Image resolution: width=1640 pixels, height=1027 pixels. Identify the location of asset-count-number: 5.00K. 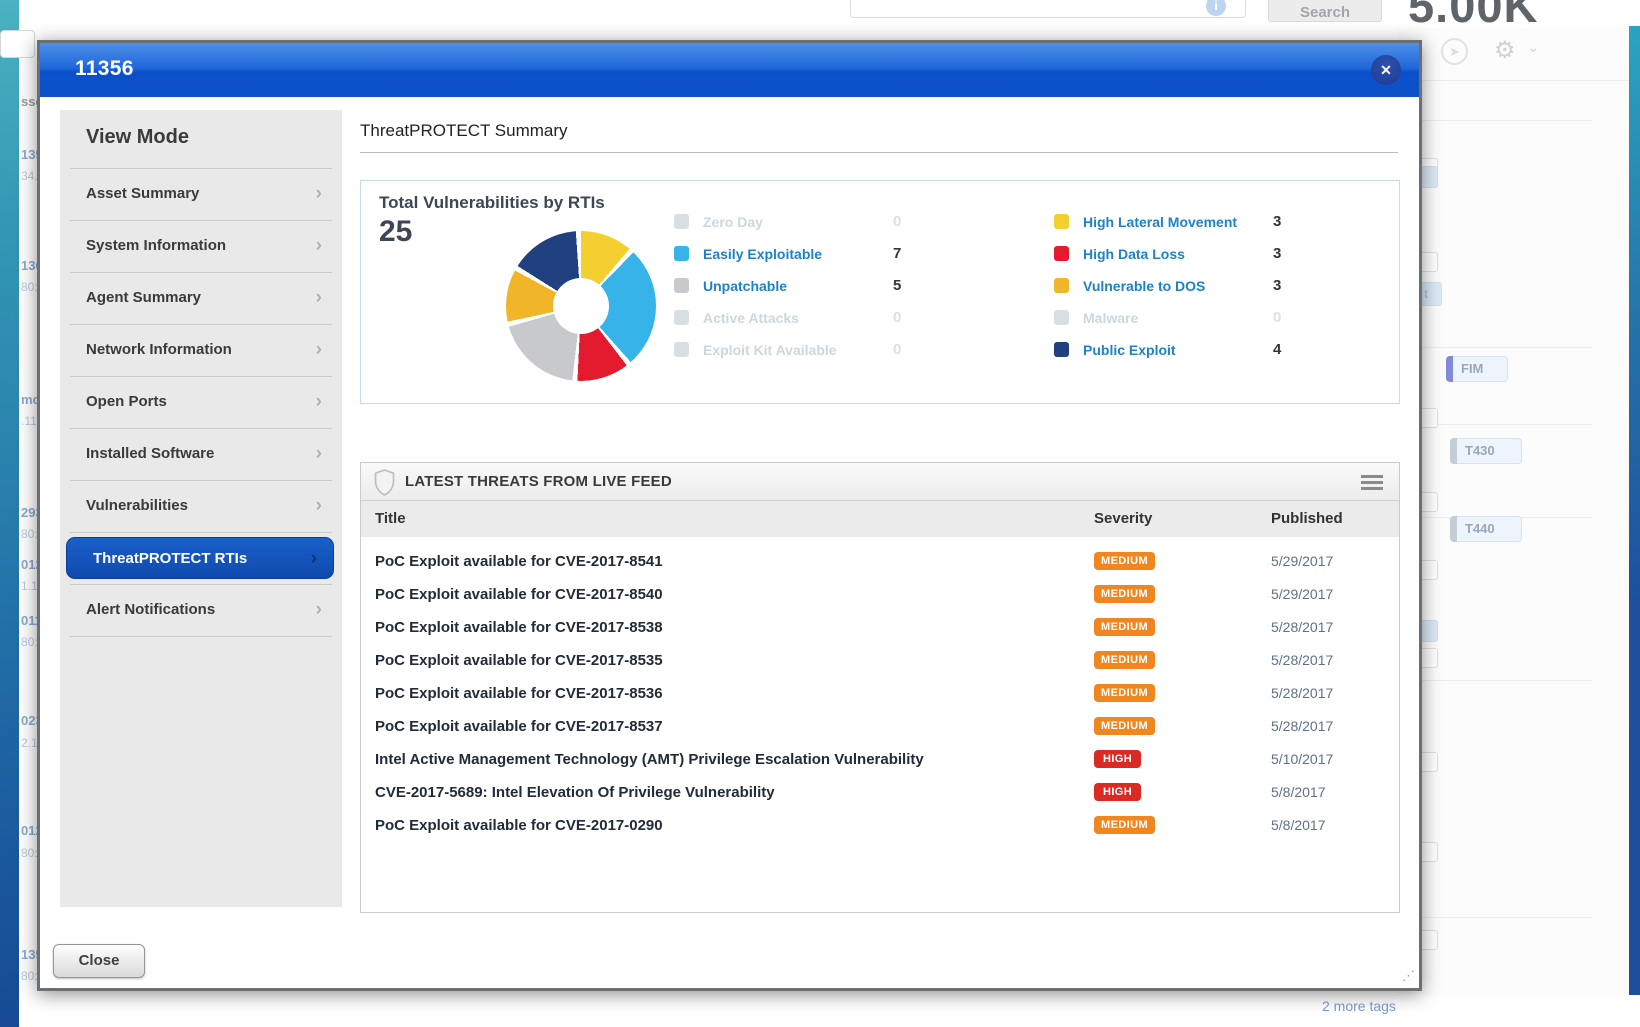
(1473, 16).